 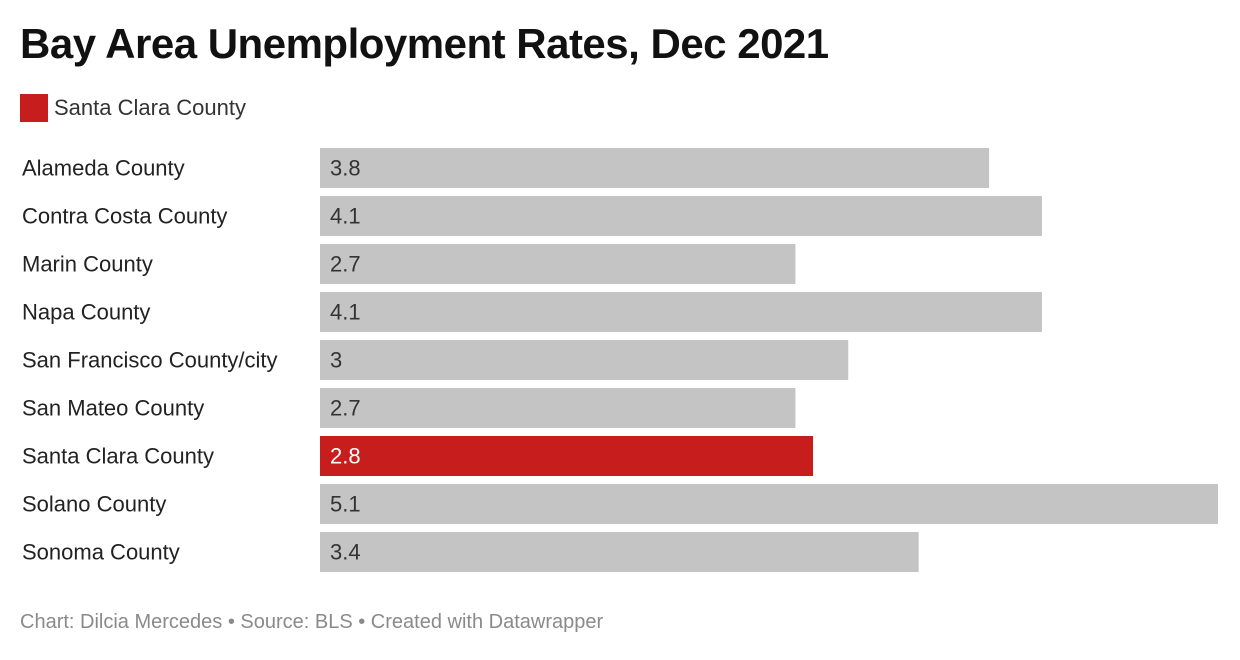 I want to click on category-label: San Francisco County/city, so click(x=150, y=360).